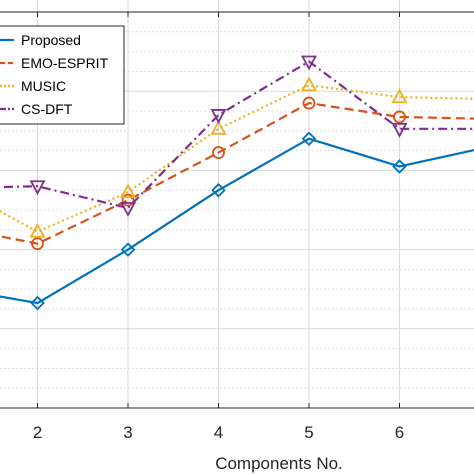  I want to click on legend: Proposed EMO-ESPRIT MUSIC CS-DFT, so click(62, 75).